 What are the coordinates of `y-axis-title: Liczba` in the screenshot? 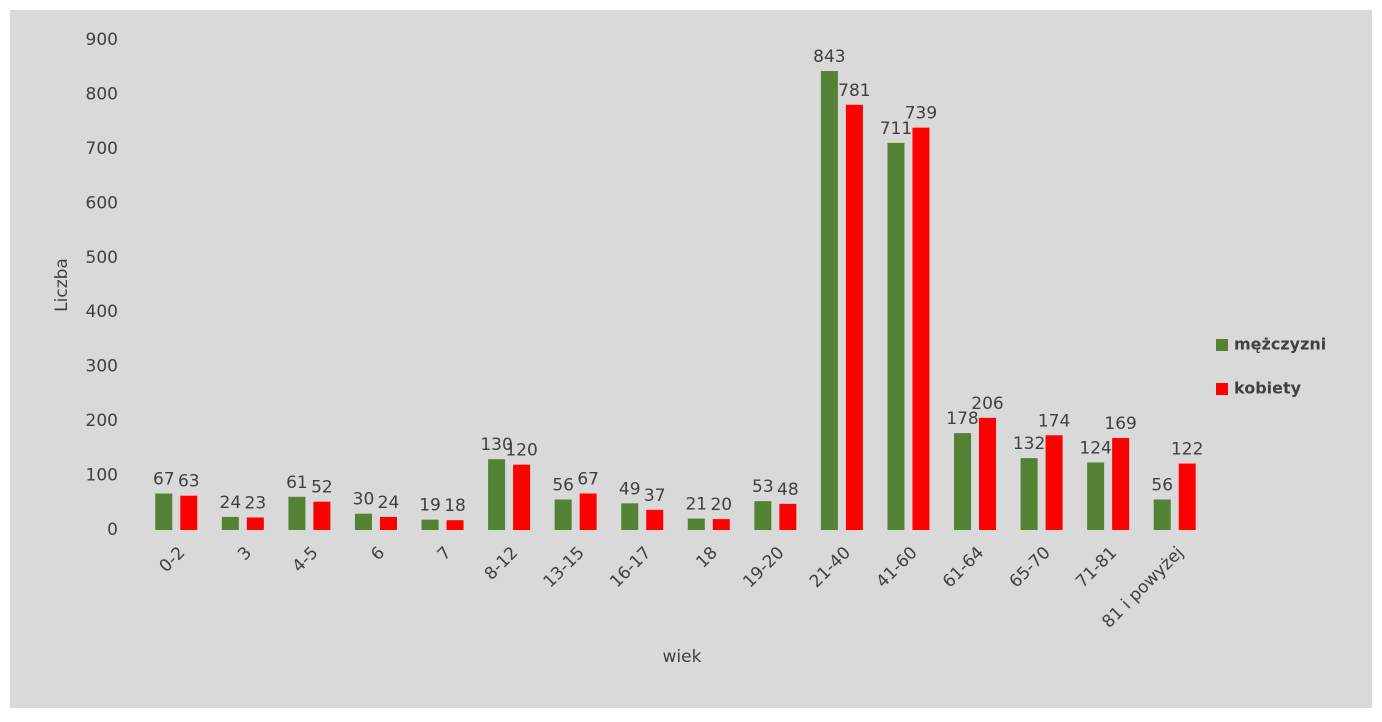 It's located at (62, 285).